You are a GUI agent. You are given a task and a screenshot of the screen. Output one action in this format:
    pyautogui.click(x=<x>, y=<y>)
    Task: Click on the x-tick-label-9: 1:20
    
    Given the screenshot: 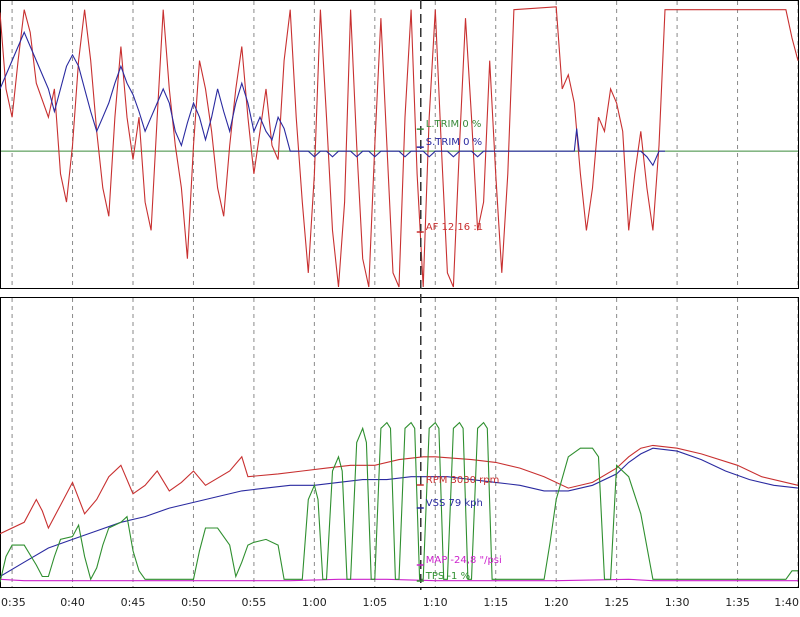 What is the action you would take?
    pyautogui.click(x=556, y=602)
    